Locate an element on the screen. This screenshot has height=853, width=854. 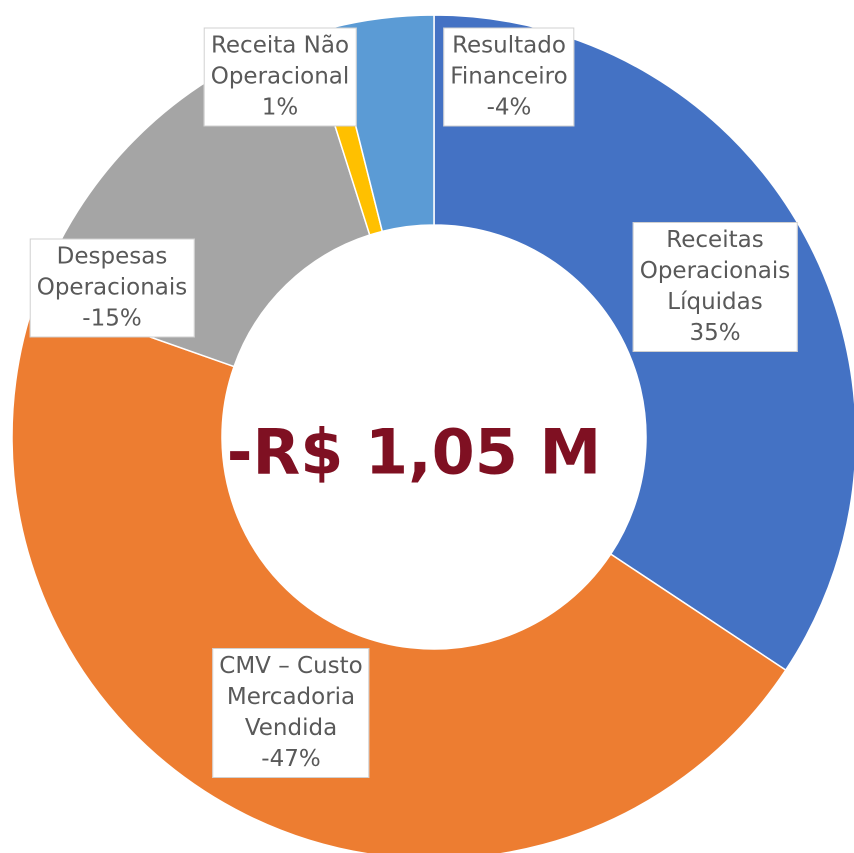
label-name: Receitas Operacionais Líquidas is located at coordinates (715, 271).